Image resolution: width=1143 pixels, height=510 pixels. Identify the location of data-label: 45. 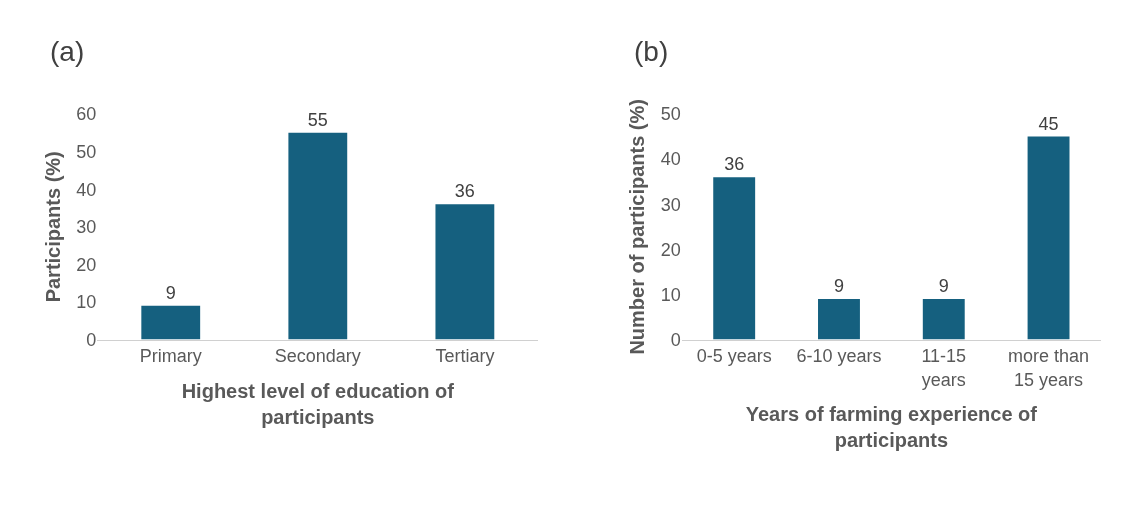
(1048, 123).